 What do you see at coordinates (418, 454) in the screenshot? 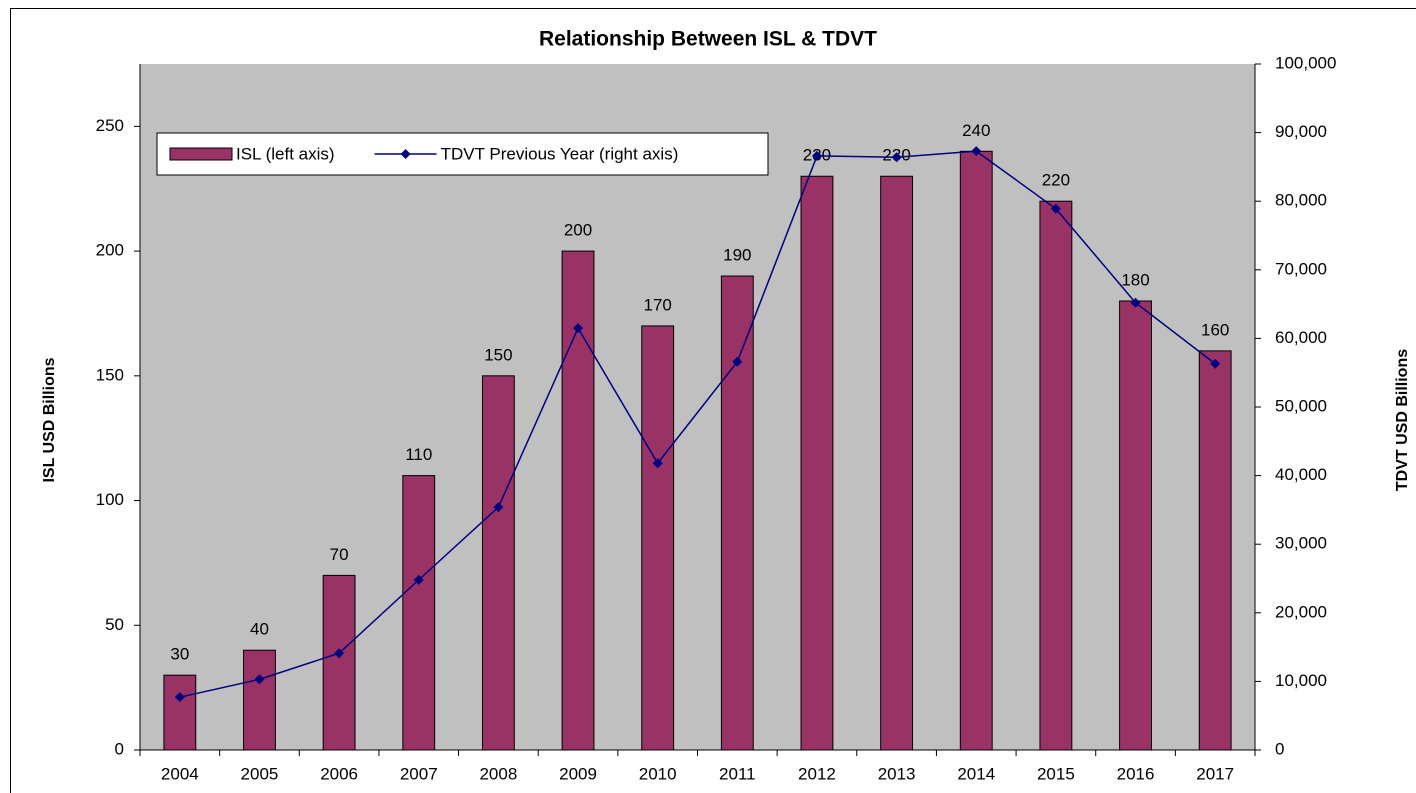
I see `data-label: 110` at bounding box center [418, 454].